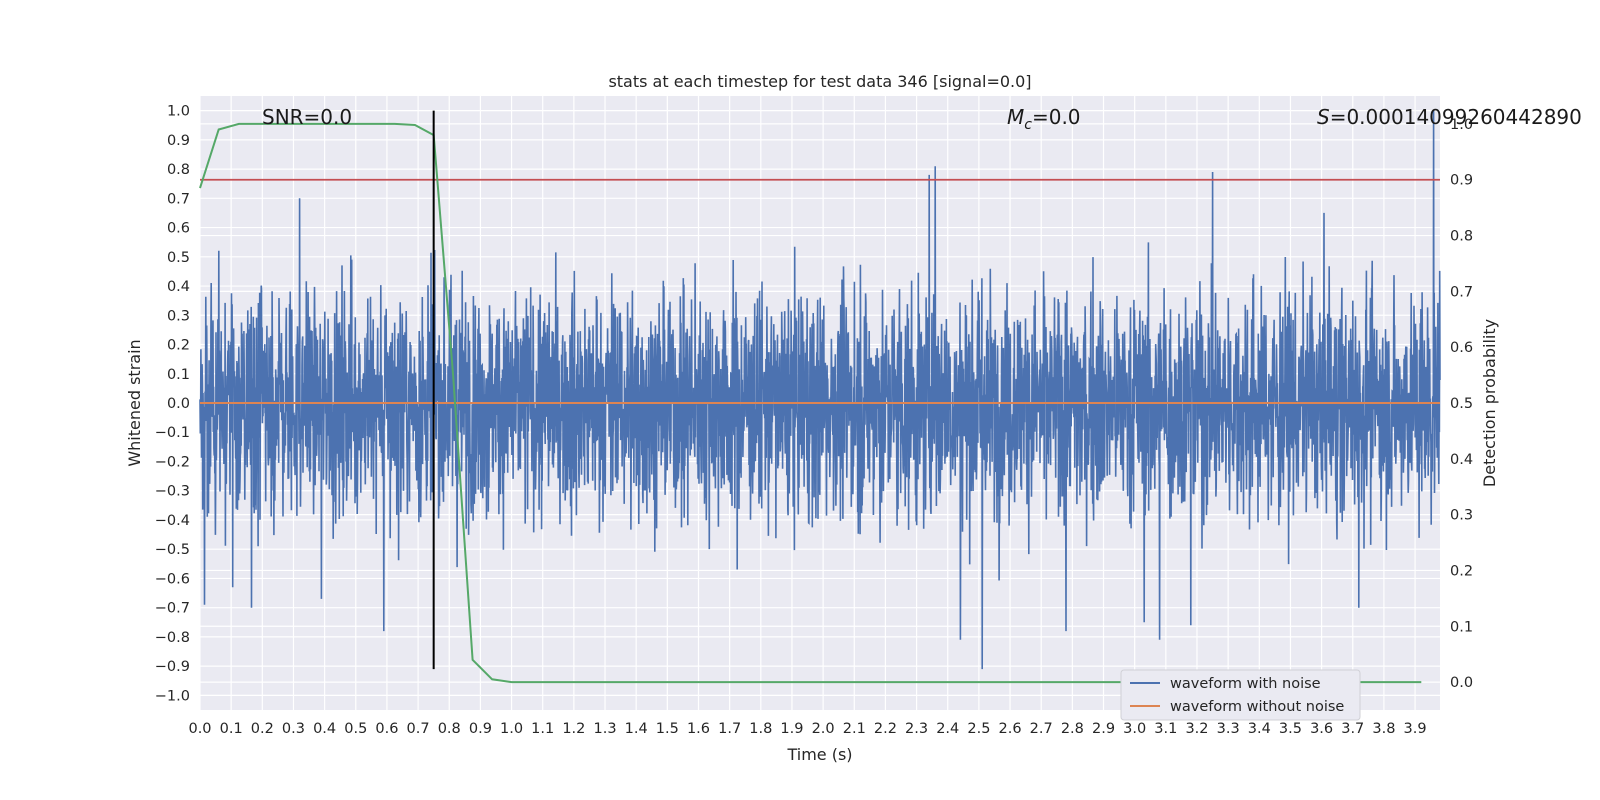 The height and width of the screenshot is (800, 1600). Describe the element at coordinates (1352, 729) in the screenshot. I see `x-tick-label: 3.7` at that location.